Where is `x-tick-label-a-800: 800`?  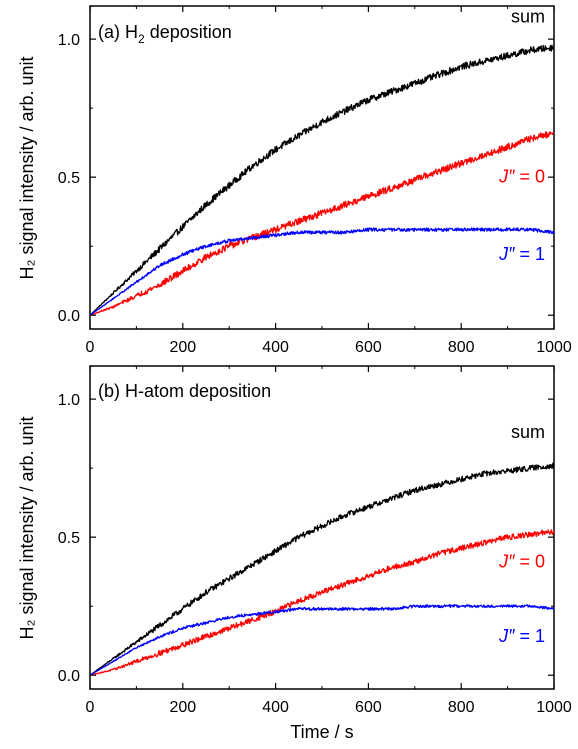
x-tick-label-a-800: 800 is located at coordinates (461, 347).